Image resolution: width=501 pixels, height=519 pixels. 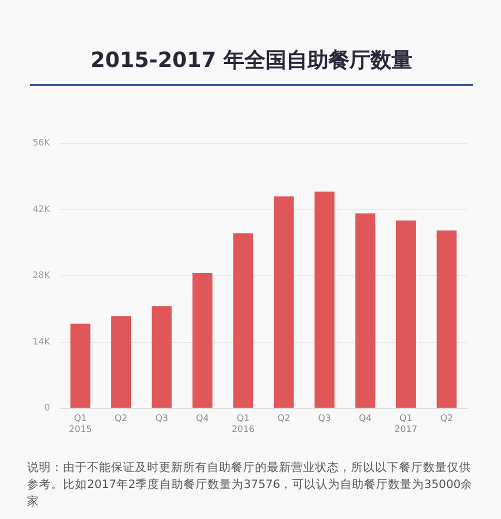 I want to click on chart-title: 2015-2017 年全国自助餐厅数量, so click(x=251, y=66).